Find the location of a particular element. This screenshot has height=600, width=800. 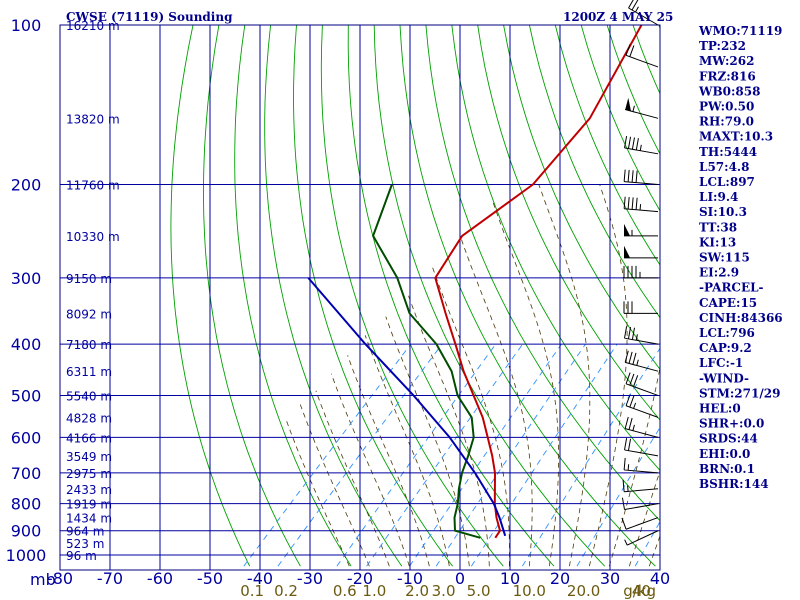

chart-title: CWSE (71119) Sounding is located at coordinates (149, 17).